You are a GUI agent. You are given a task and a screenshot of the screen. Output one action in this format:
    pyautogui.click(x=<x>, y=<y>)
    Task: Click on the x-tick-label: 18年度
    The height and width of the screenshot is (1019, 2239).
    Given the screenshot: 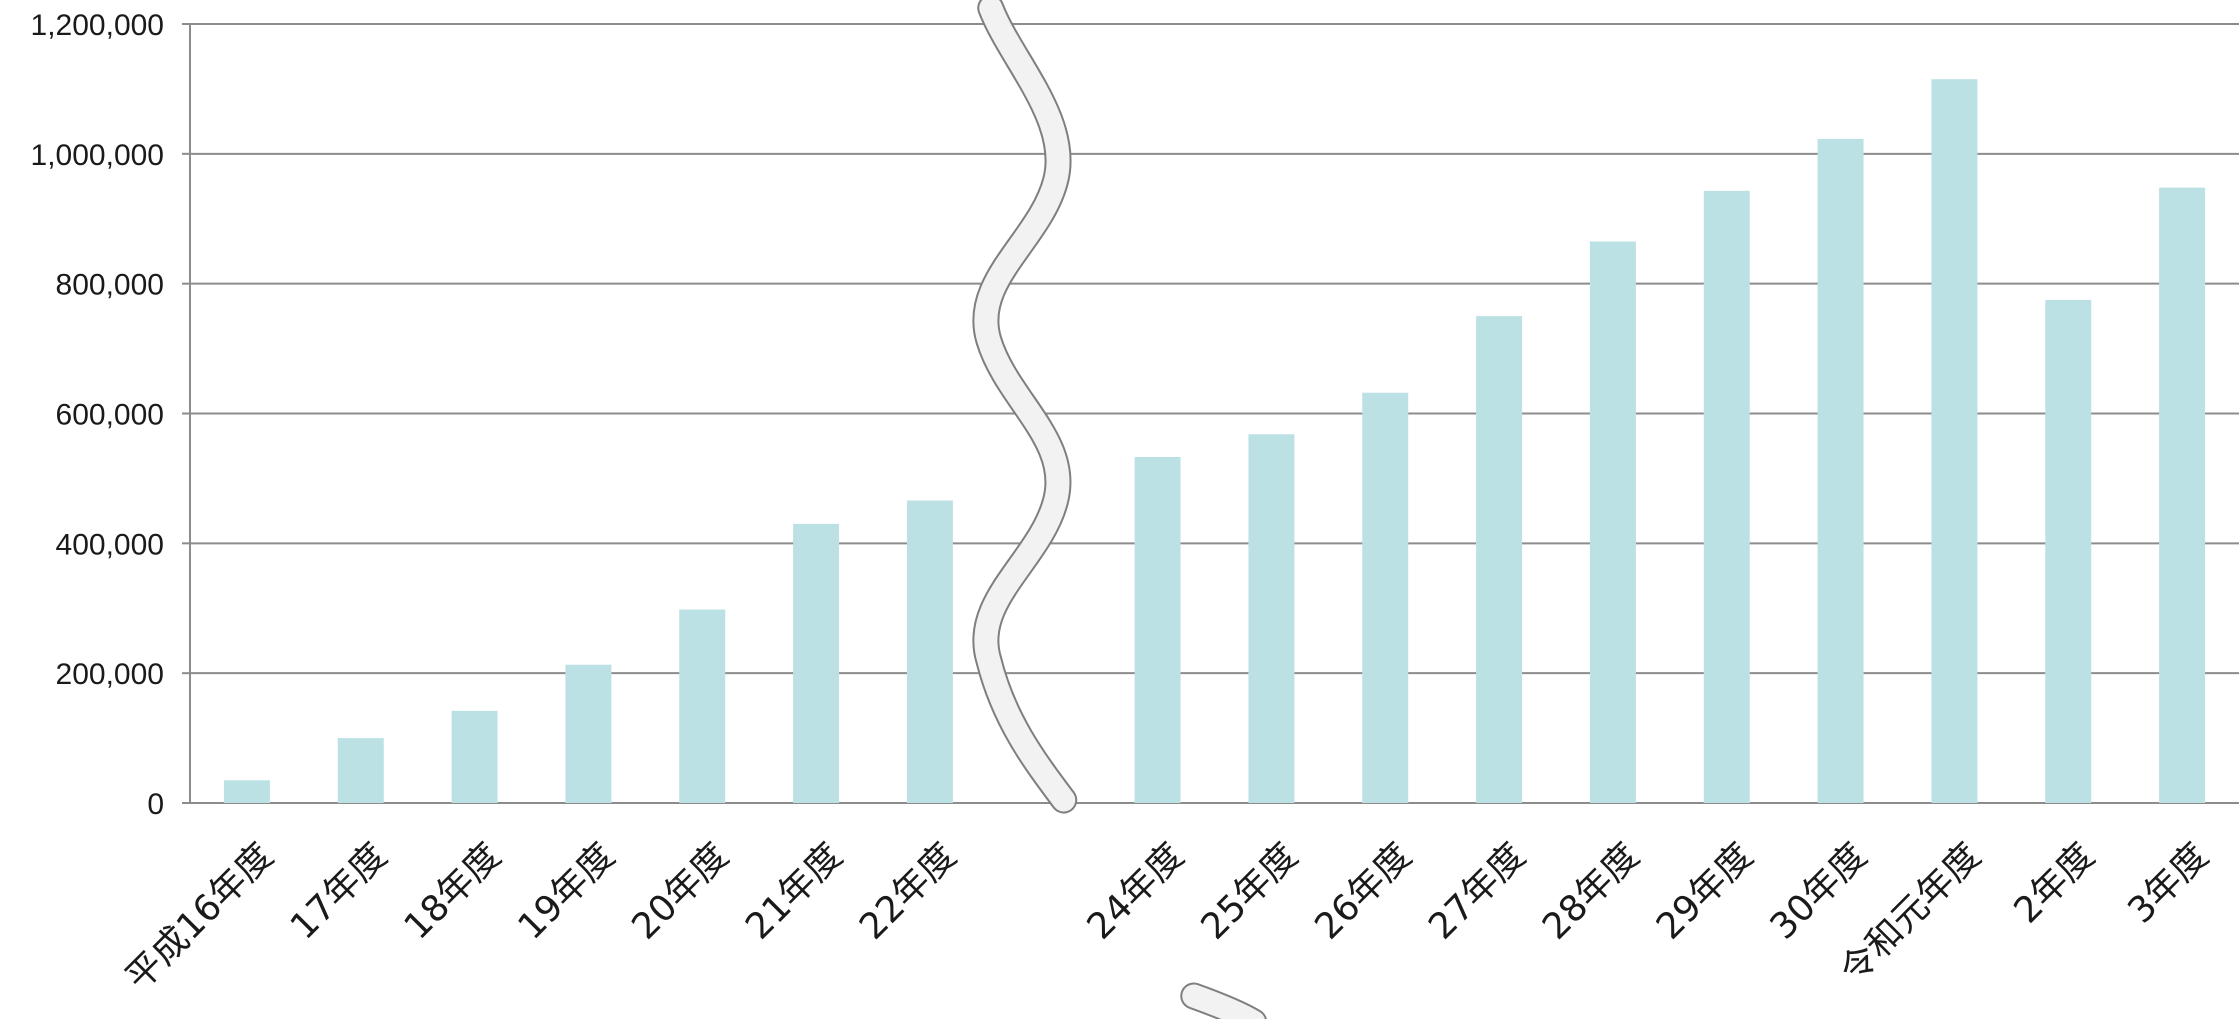 What is the action you would take?
    pyautogui.click(x=453, y=891)
    